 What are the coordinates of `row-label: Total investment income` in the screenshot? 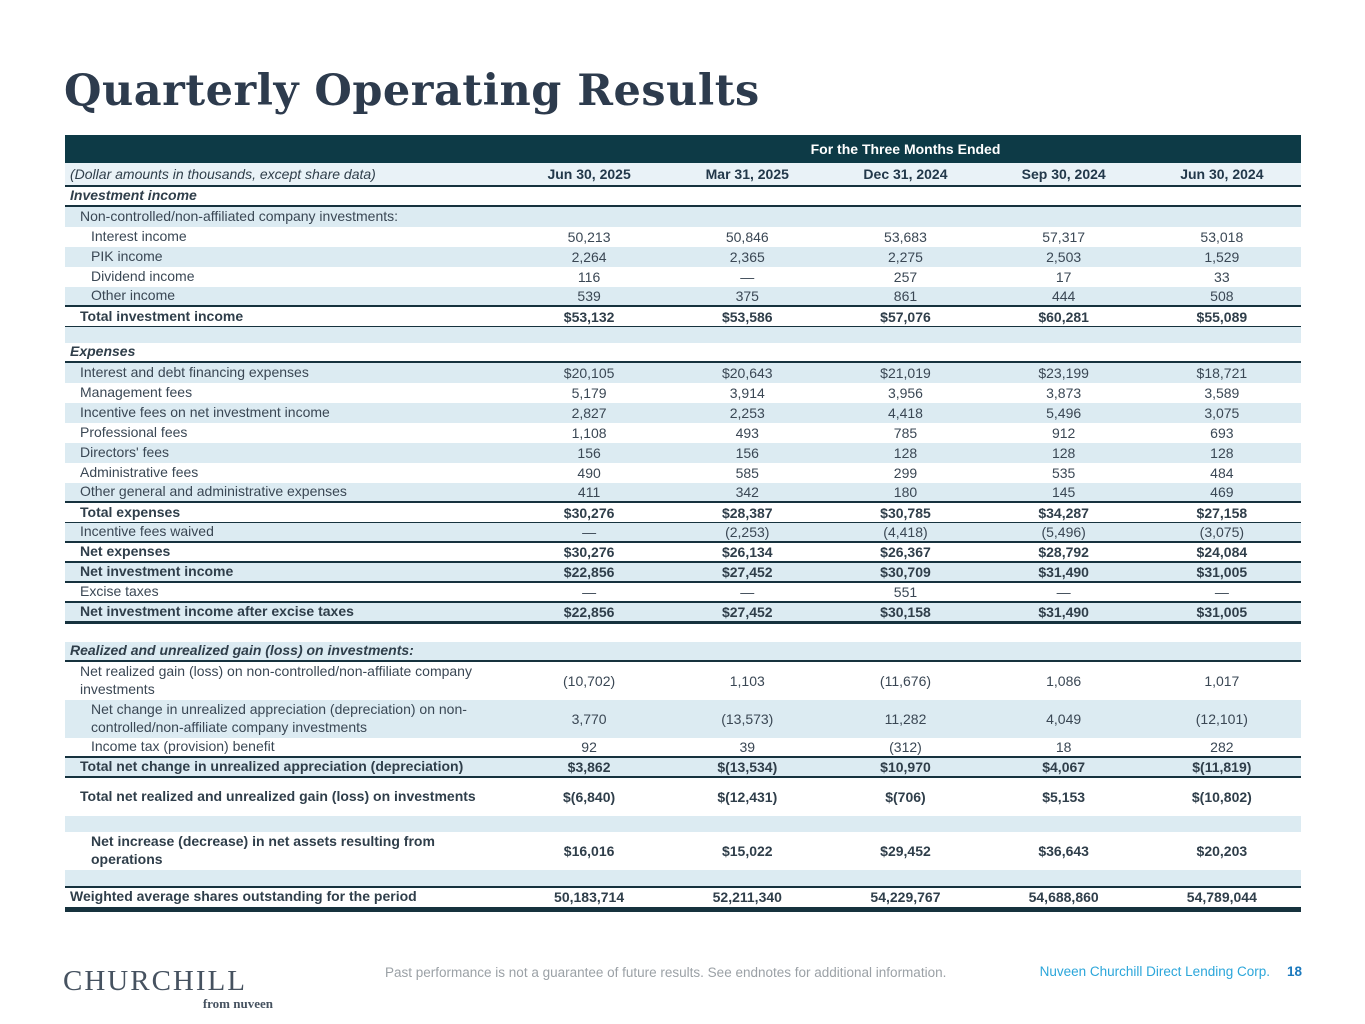 It's located at (162, 315).